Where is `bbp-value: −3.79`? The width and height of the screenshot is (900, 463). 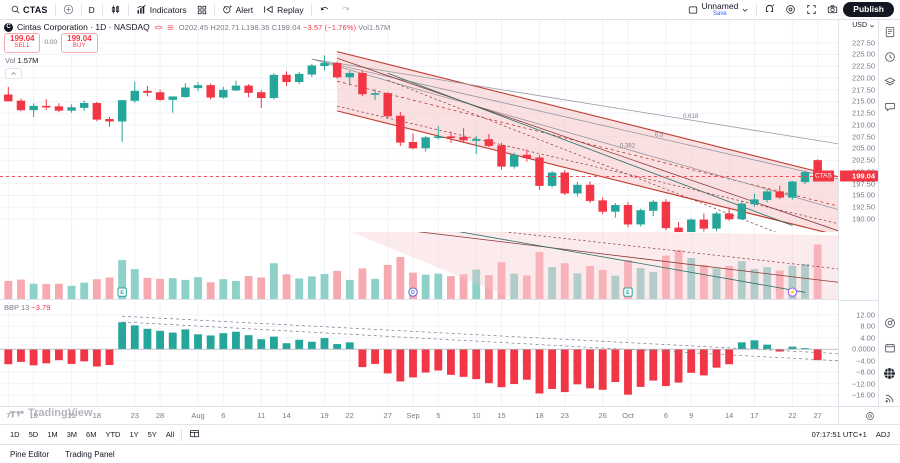 bbp-value: −3.79 is located at coordinates (41, 307).